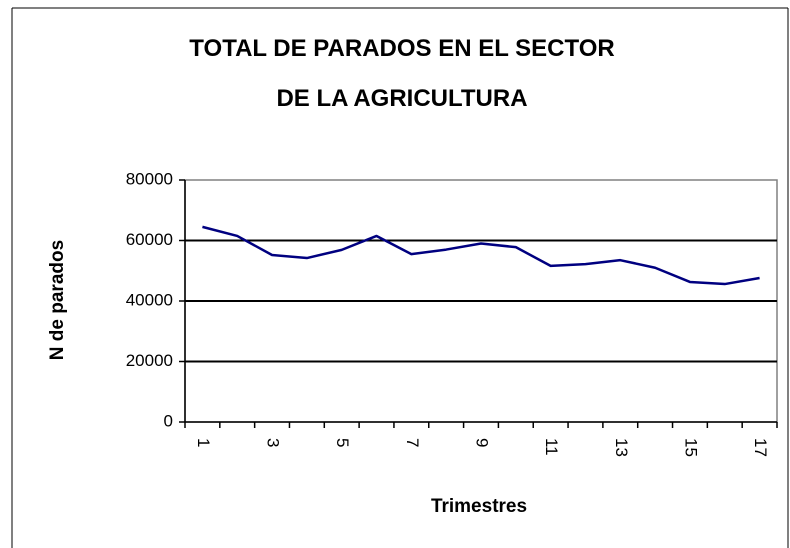  What do you see at coordinates (621, 447) in the screenshot?
I see `x-tick-label: 13` at bounding box center [621, 447].